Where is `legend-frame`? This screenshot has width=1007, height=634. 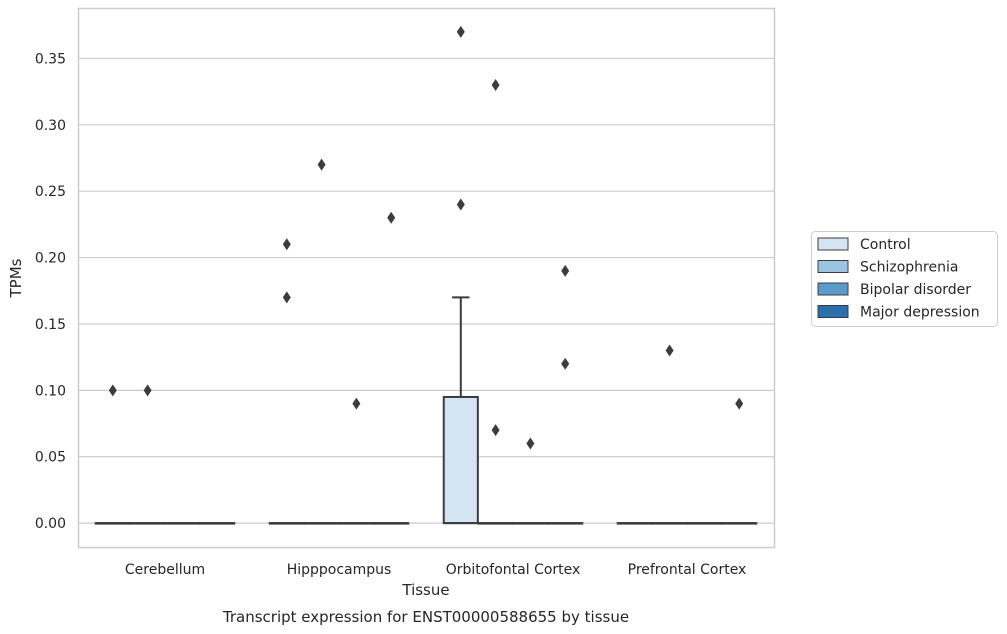 legend-frame is located at coordinates (904, 279).